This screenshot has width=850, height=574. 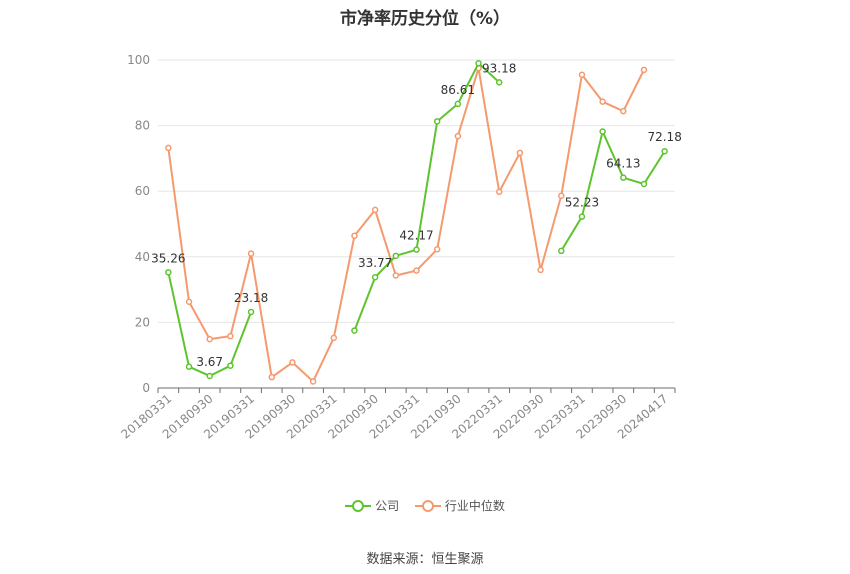 I want to click on legend-item-industry-median: 行业中位数, so click(x=459, y=505).